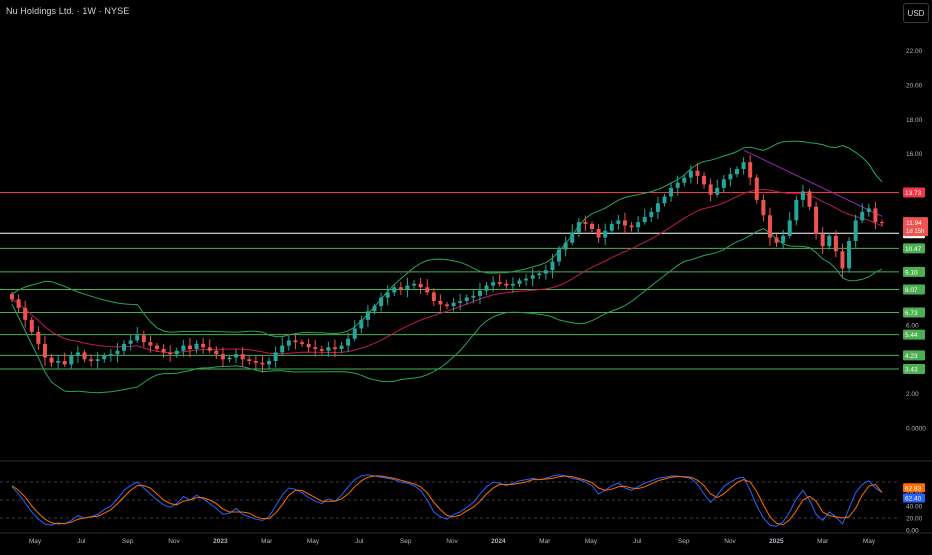 The image size is (932, 555). What do you see at coordinates (220, 541) in the screenshot?
I see `time-tick-4: 2023` at bounding box center [220, 541].